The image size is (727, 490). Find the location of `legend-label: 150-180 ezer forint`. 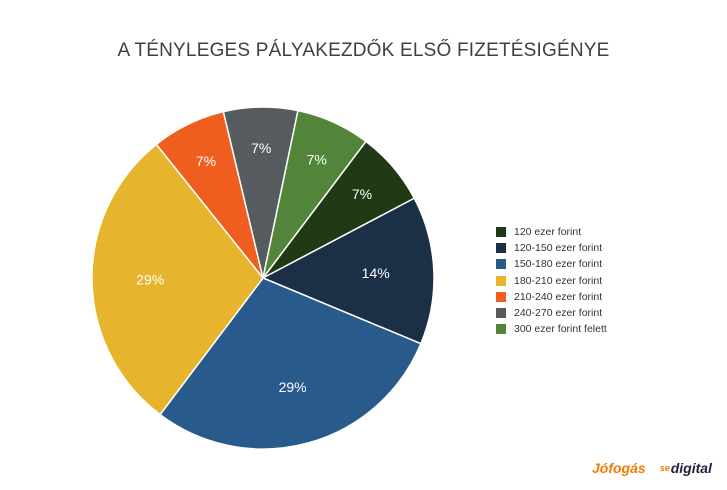

legend-label: 150-180 ezer forint is located at coordinates (558, 264).